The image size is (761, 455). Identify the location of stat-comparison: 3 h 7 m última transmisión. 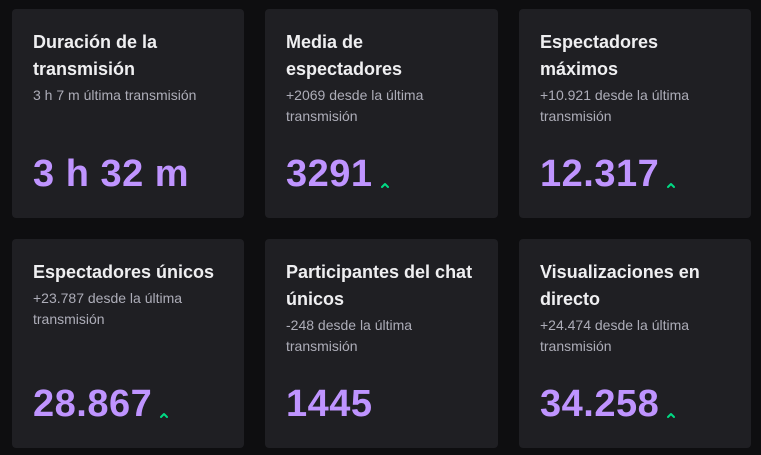
(115, 95).